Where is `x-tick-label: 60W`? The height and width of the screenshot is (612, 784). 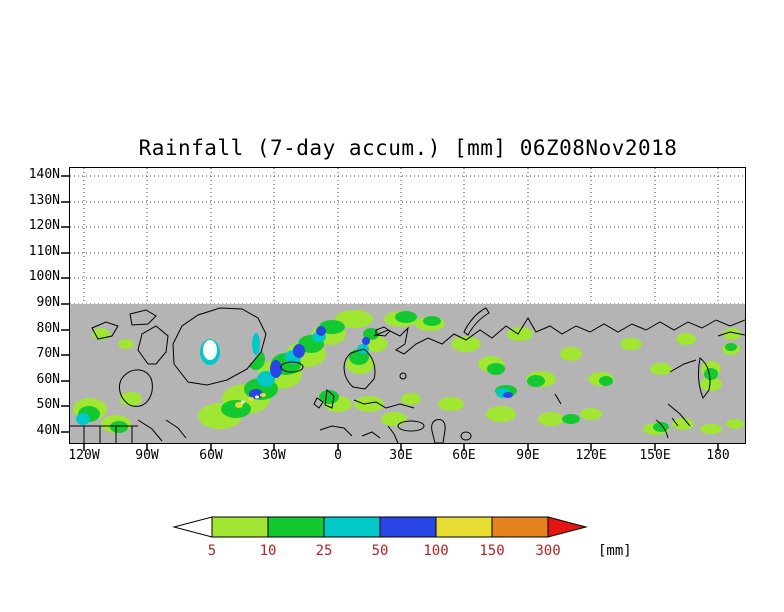 x-tick-label: 60W is located at coordinates (211, 455).